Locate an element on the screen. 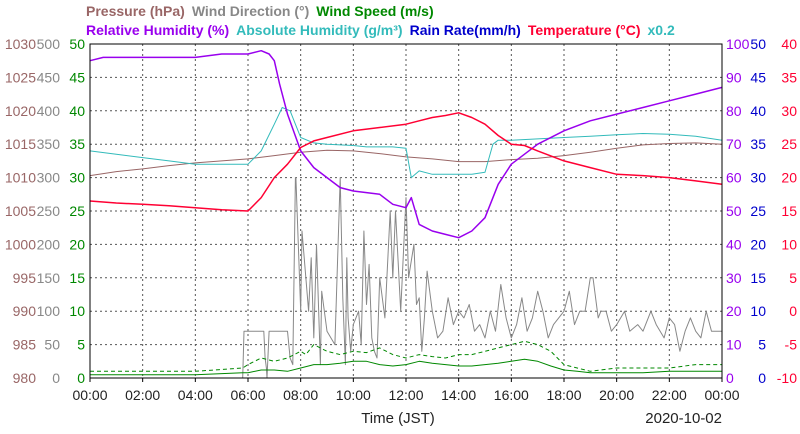 Image resolution: width=800 pixels, height=434 pixels. series-pressure-hpa is located at coordinates (406, 159).